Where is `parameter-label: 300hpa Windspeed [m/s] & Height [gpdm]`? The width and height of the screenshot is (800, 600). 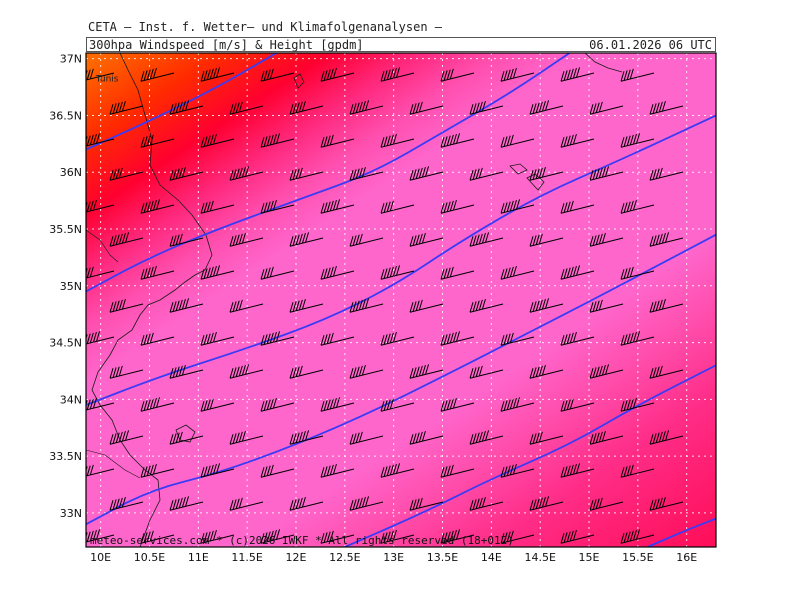
parameter-label: 300hpa Windspeed [m/s] & Height [gpdm] is located at coordinates (226, 45).